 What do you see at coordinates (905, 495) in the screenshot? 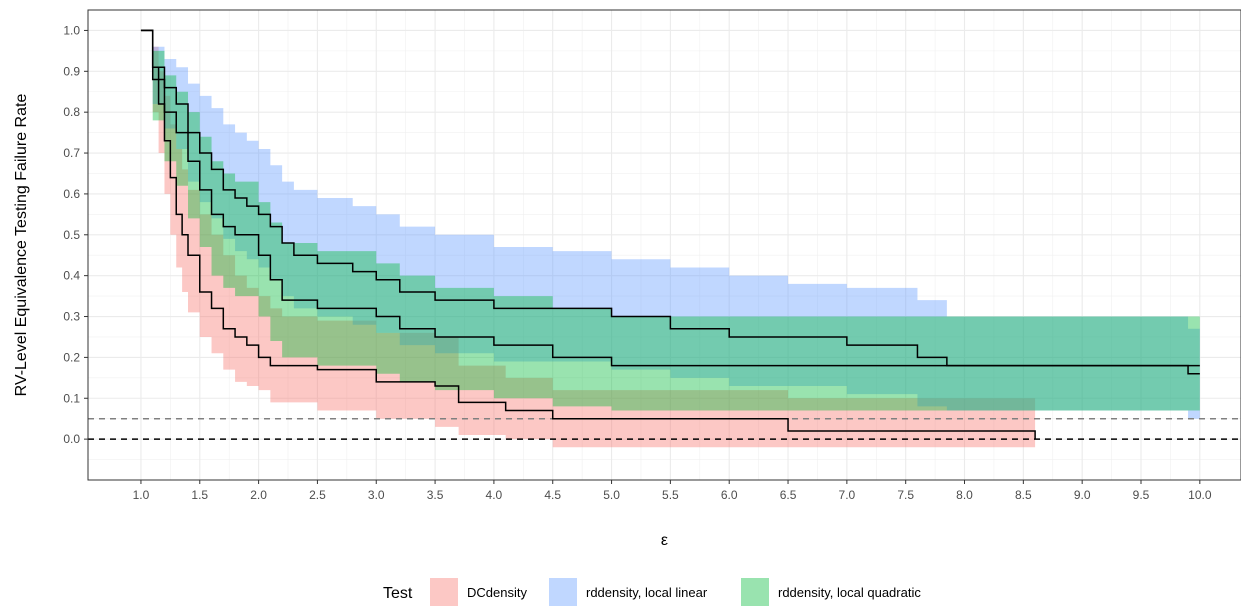
I see `x-tick-label: 7.5` at bounding box center [905, 495].